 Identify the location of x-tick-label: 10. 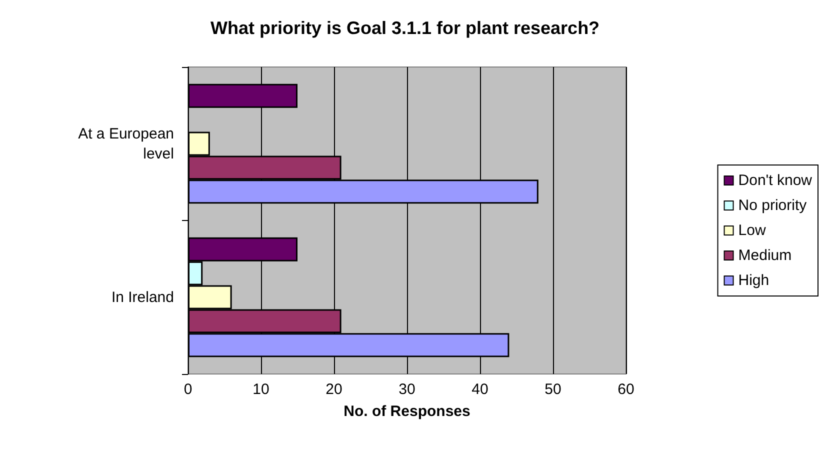
(261, 389).